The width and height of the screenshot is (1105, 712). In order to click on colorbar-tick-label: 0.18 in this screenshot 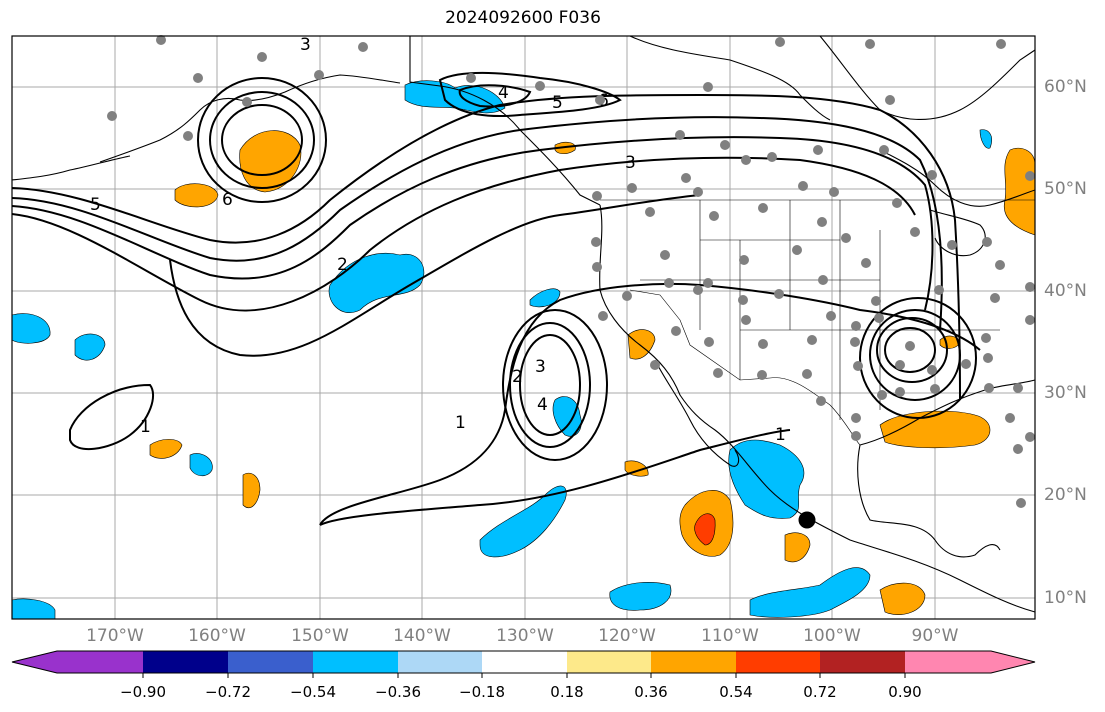, I will do `click(567, 692)`.